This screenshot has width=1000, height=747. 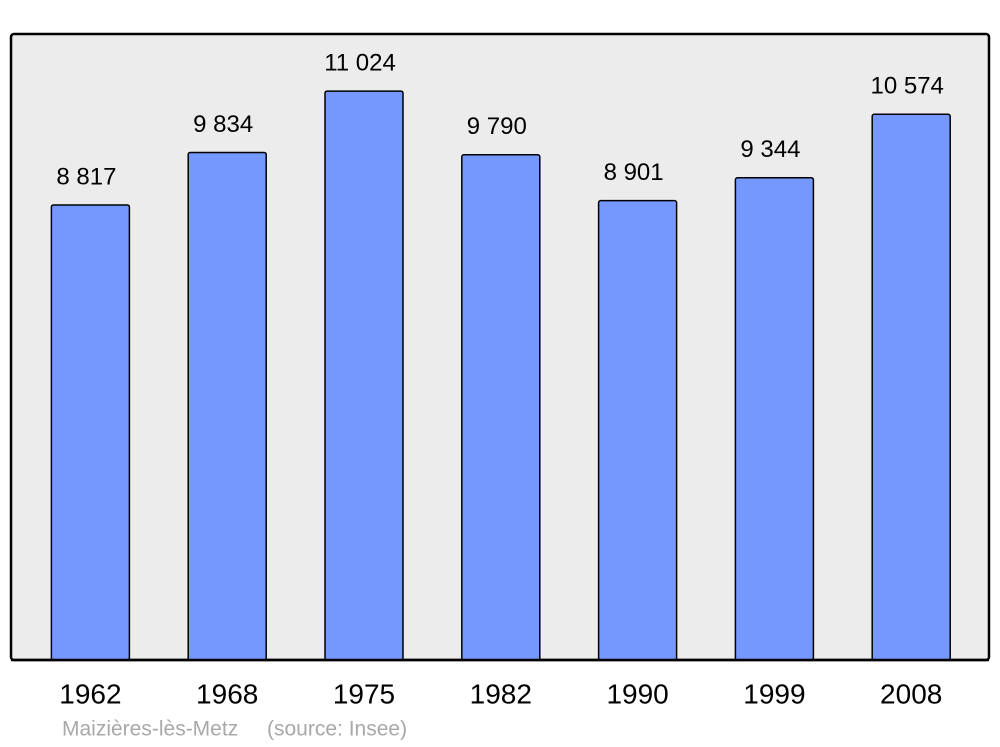 What do you see at coordinates (906, 86) in the screenshot?
I see `value-label: 10 574` at bounding box center [906, 86].